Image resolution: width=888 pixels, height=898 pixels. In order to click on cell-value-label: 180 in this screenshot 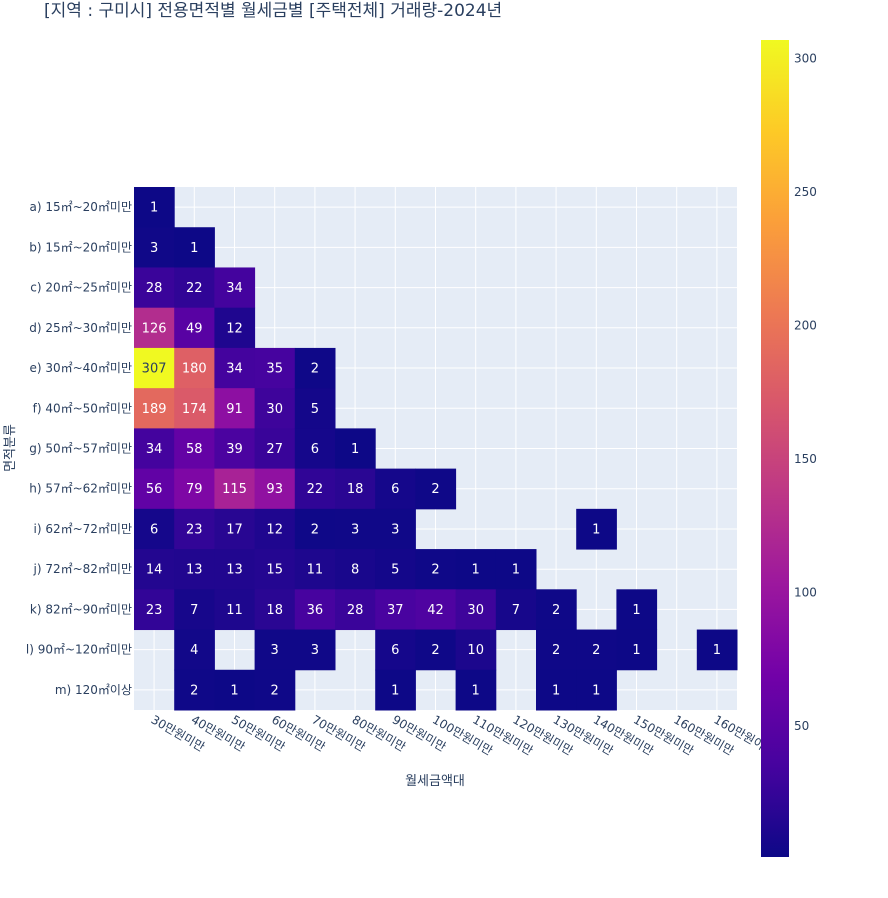, I will do `click(194, 369)`.